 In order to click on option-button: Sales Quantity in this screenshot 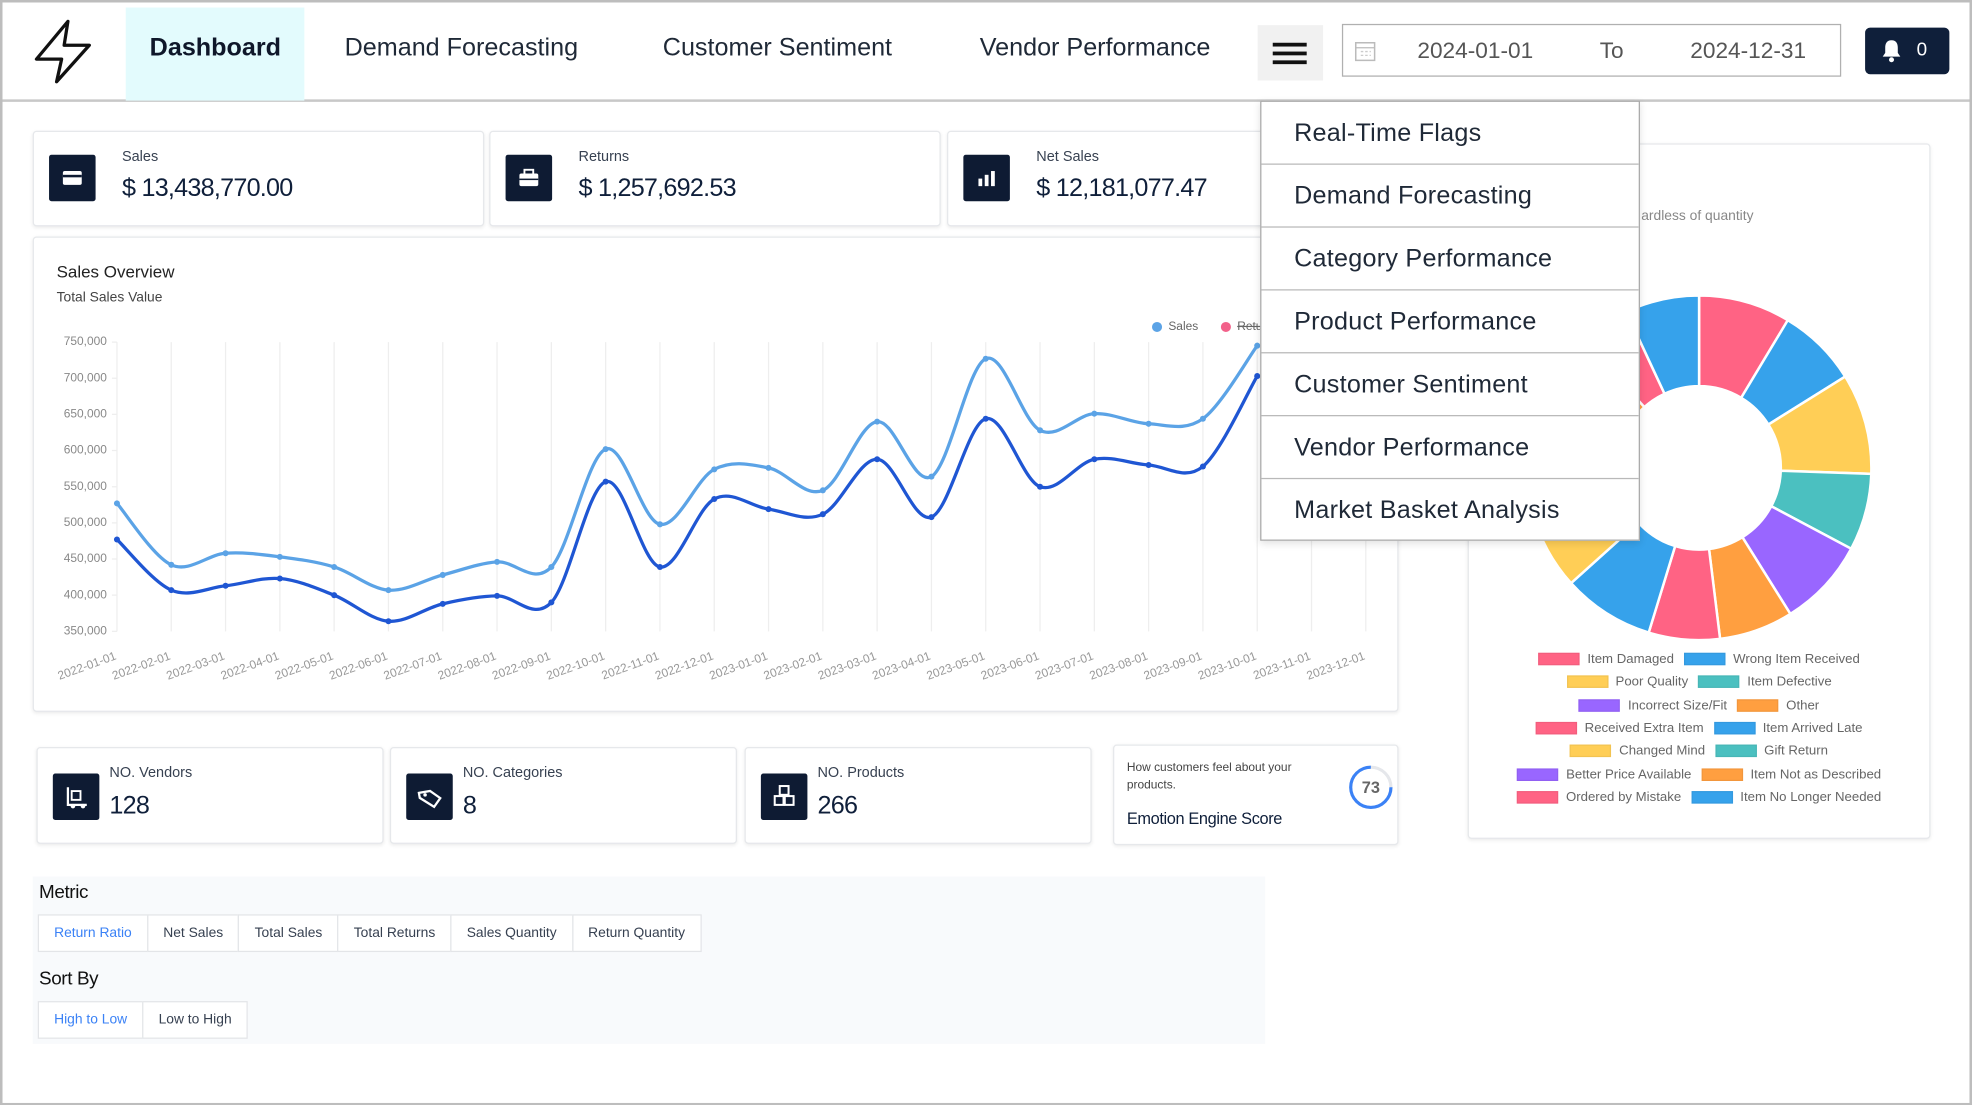, I will do `click(512, 933)`.